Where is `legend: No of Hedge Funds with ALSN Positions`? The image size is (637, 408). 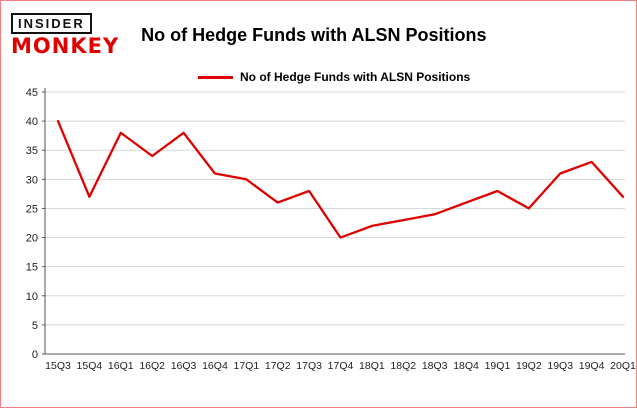 legend: No of Hedge Funds with ALSN Positions is located at coordinates (417, 77).